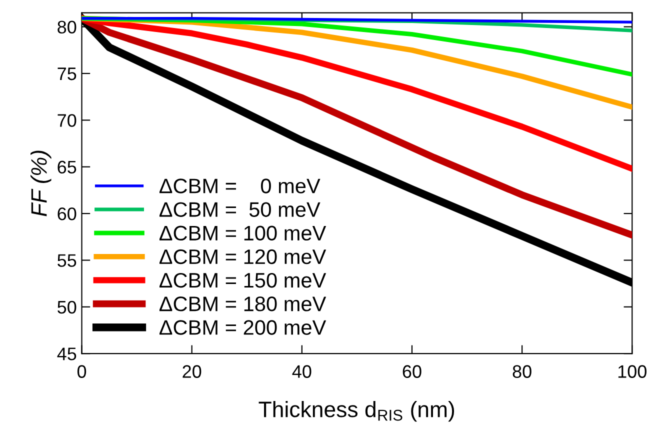 Image resolution: width=649 pixels, height=426 pixels. What do you see at coordinates (302, 371) in the screenshot?
I see `x-tick-label: 40` at bounding box center [302, 371].